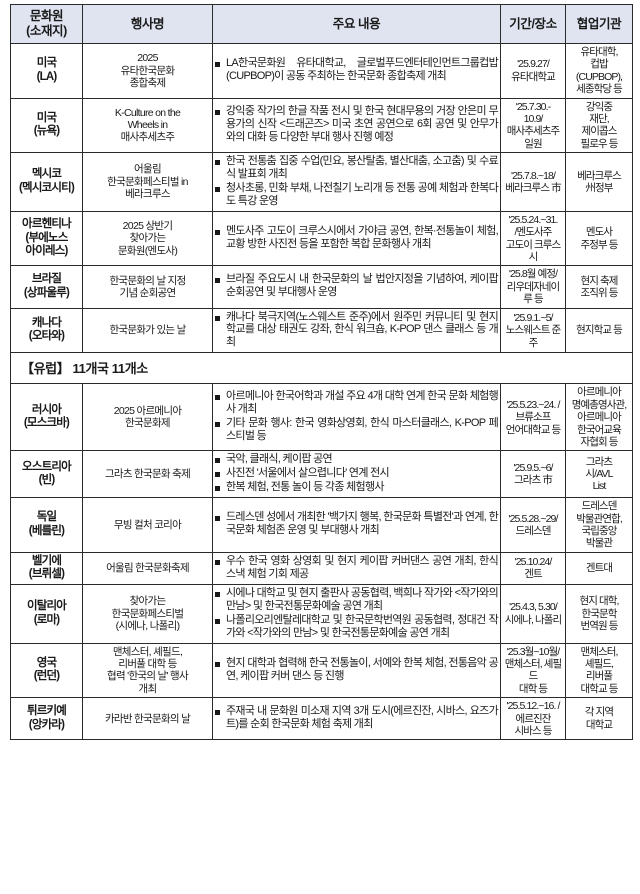  Describe the element at coordinates (599, 568) in the screenshot. I see `cell-partner-organization: 겐트대` at that location.